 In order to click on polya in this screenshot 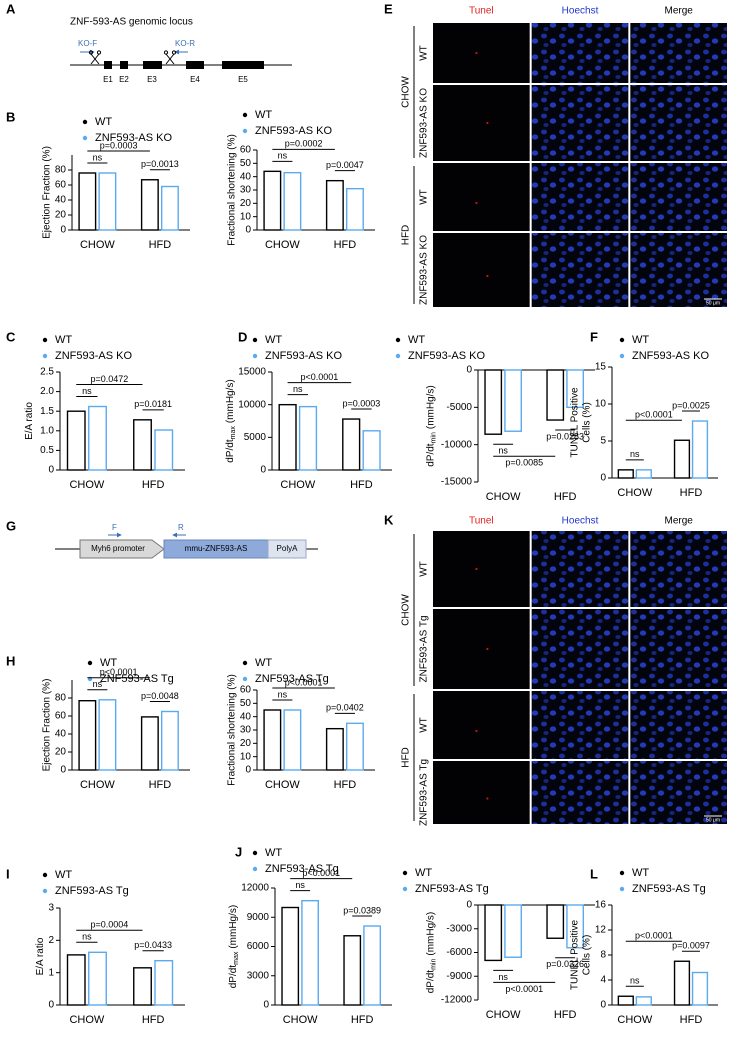, I will do `click(287, 549)`.